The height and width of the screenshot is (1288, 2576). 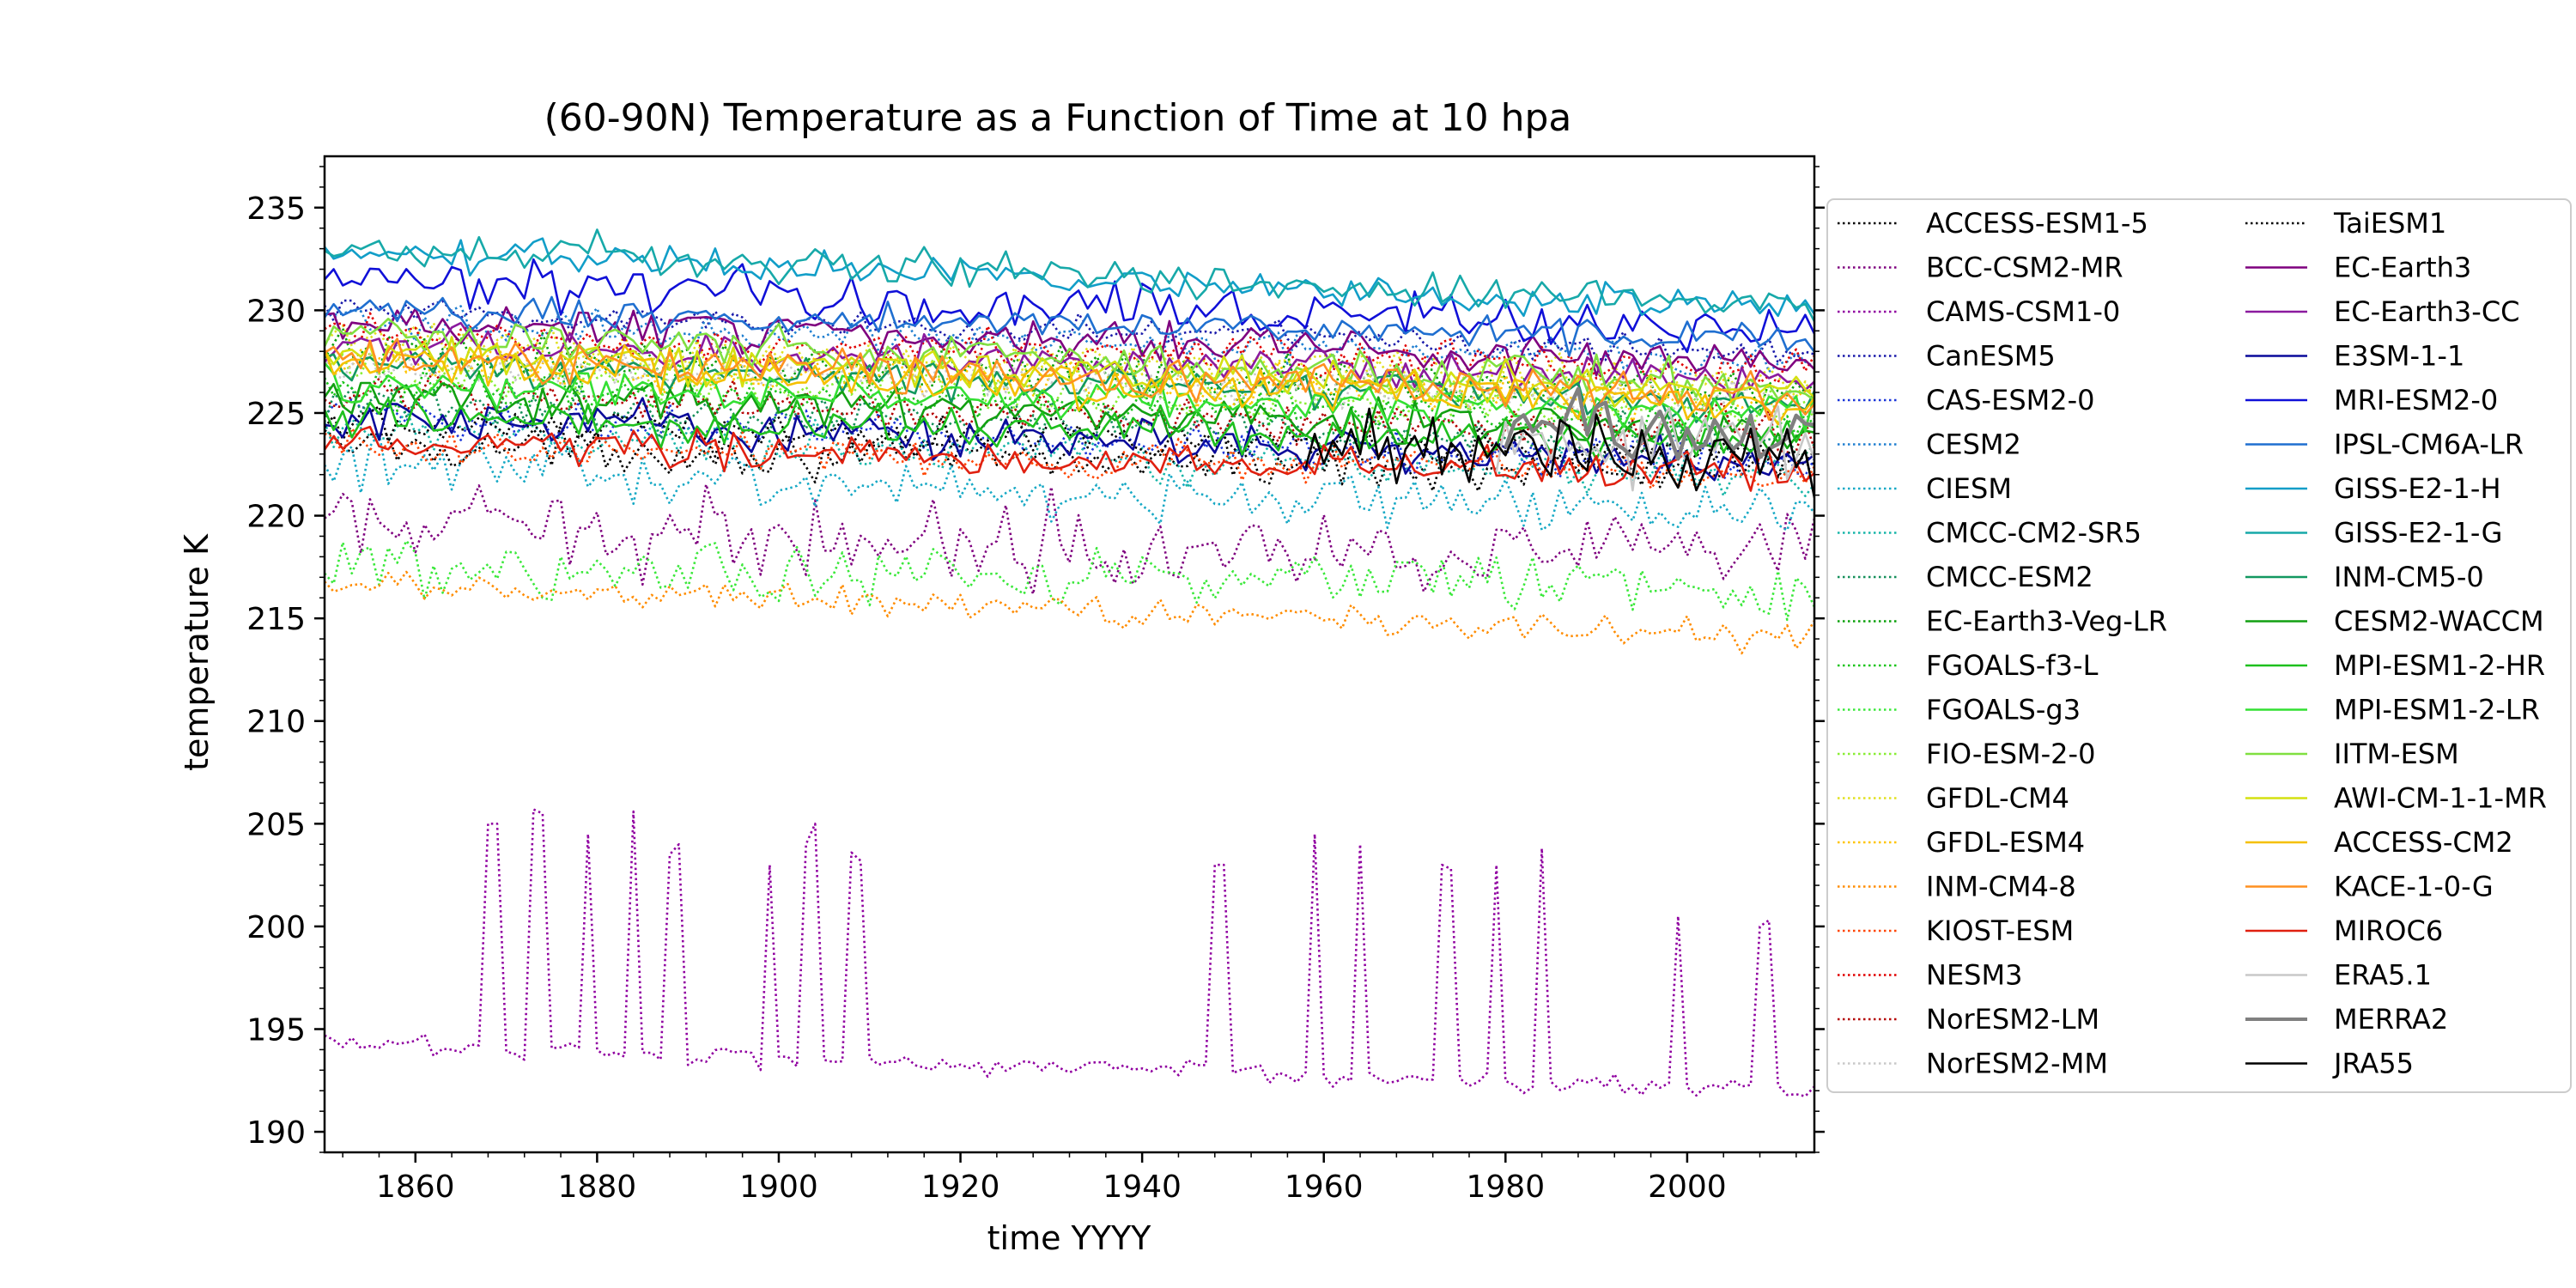 I want to click on legend-item-ec-earth3-veg-lr: EC-Earth3-Veg-LR, so click(x=2003, y=621).